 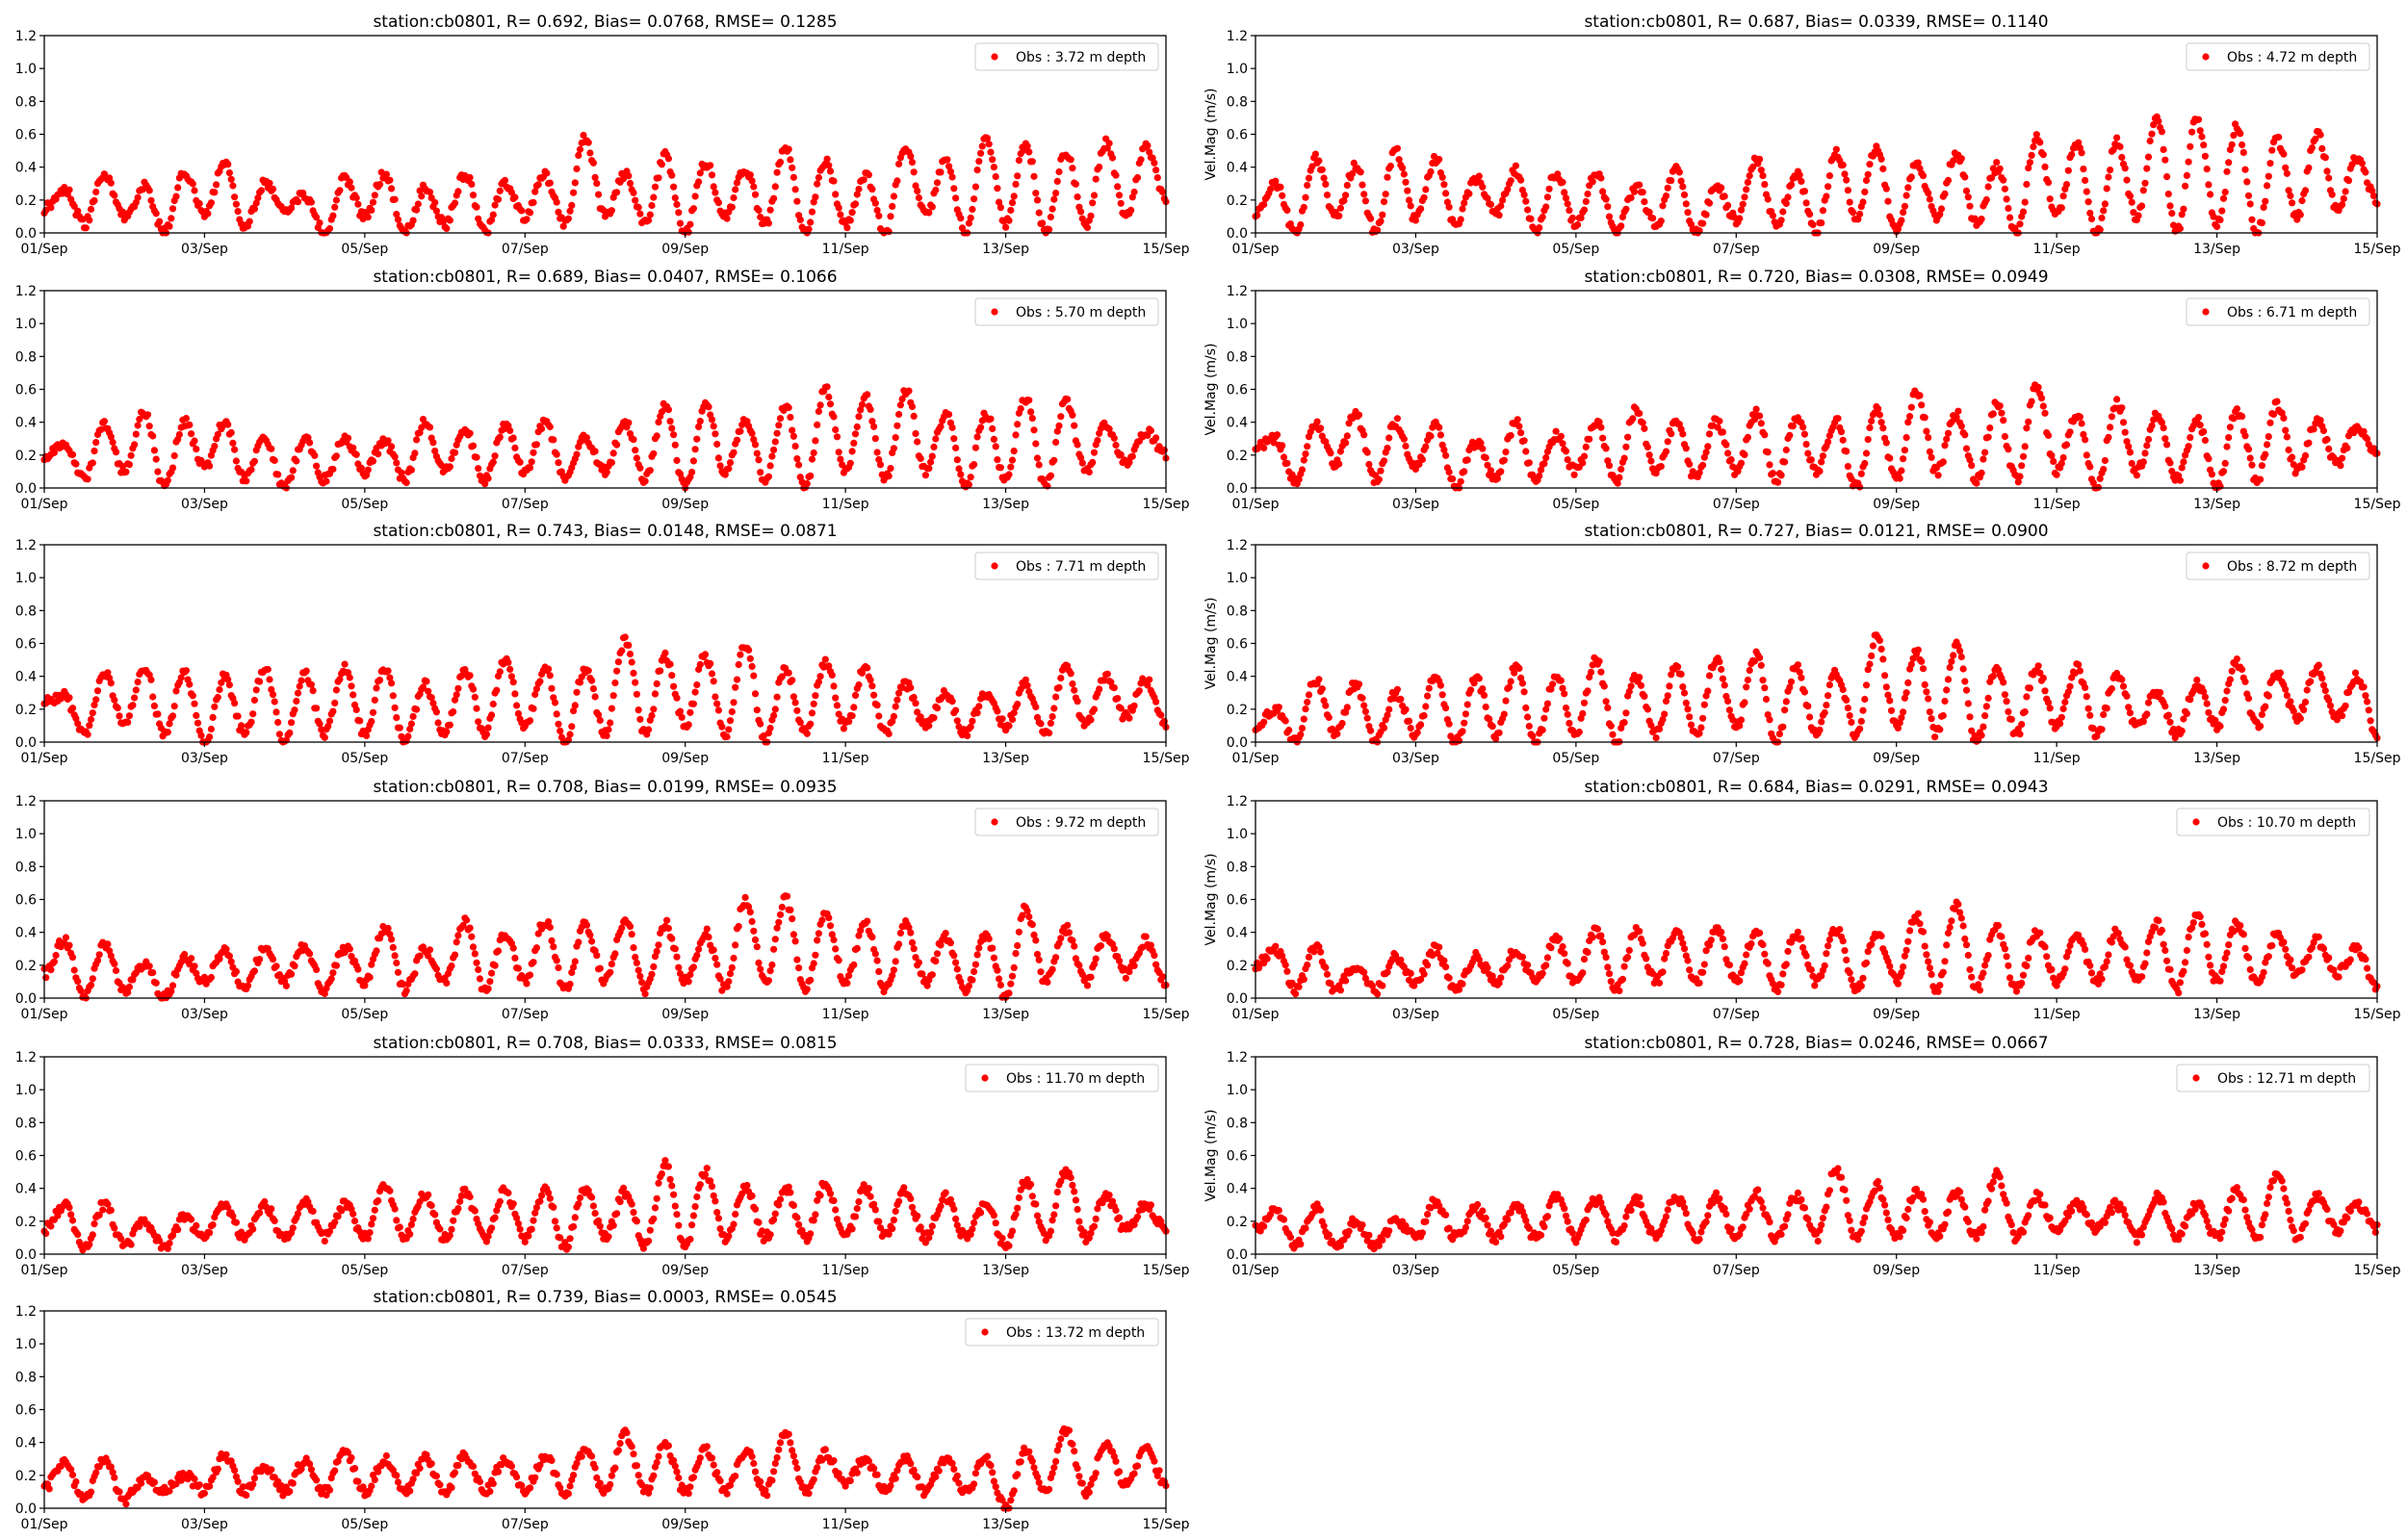 What do you see at coordinates (1006, 249) in the screenshot?
I see `x-tick-label: 13/Sep` at bounding box center [1006, 249].